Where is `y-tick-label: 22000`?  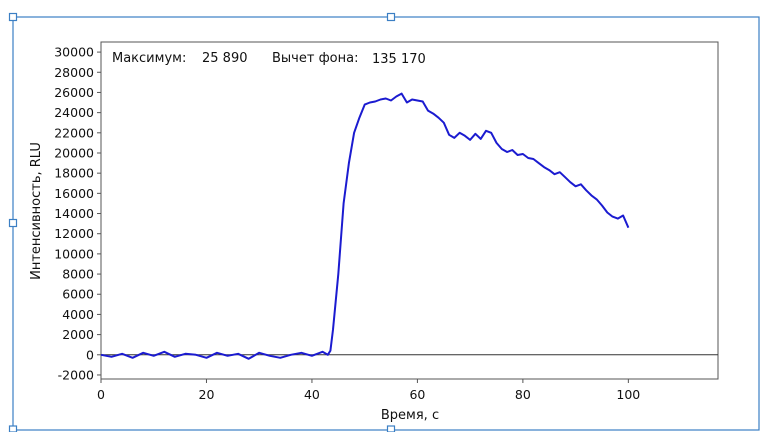 y-tick-label: 22000 is located at coordinates (74, 132).